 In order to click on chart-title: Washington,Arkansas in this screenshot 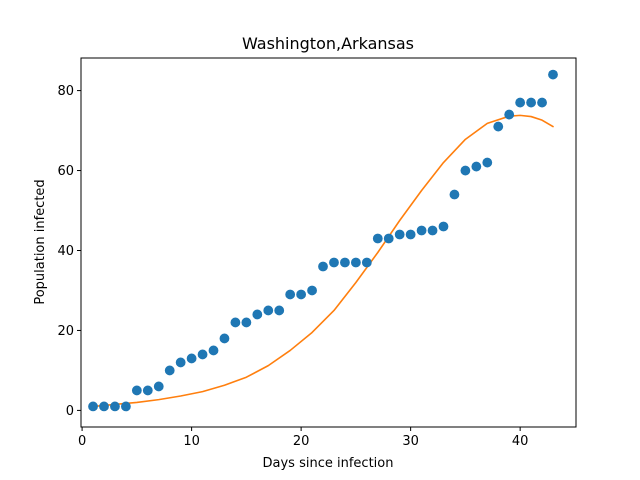, I will do `click(328, 43)`.